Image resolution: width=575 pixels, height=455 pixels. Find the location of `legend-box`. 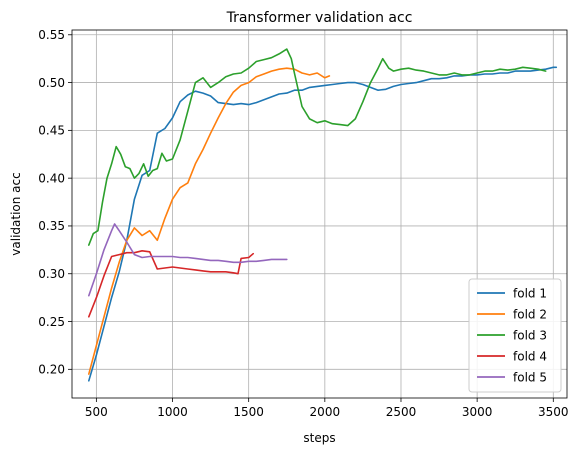

legend-box is located at coordinates (515, 335).